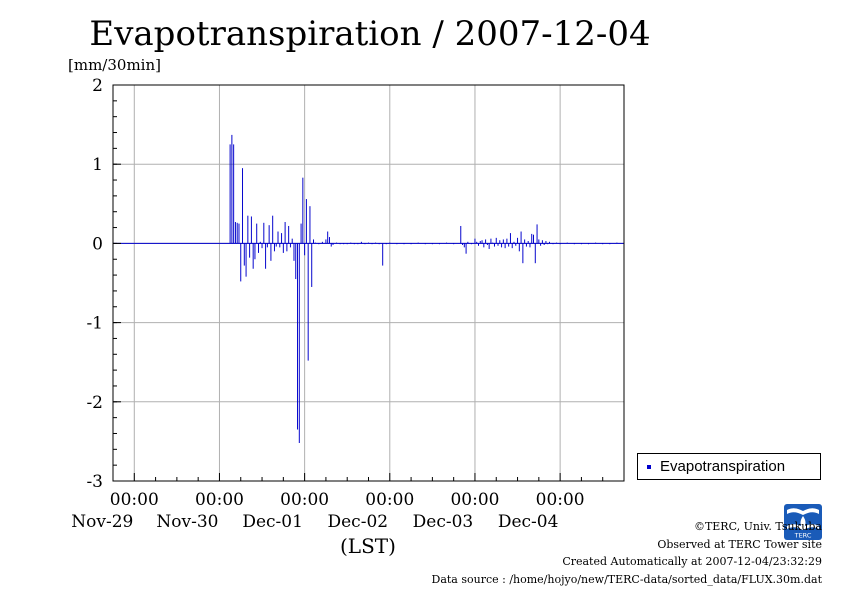  I want to click on chart-title: Evapotranspiration / 2007-12-04, so click(370, 34).